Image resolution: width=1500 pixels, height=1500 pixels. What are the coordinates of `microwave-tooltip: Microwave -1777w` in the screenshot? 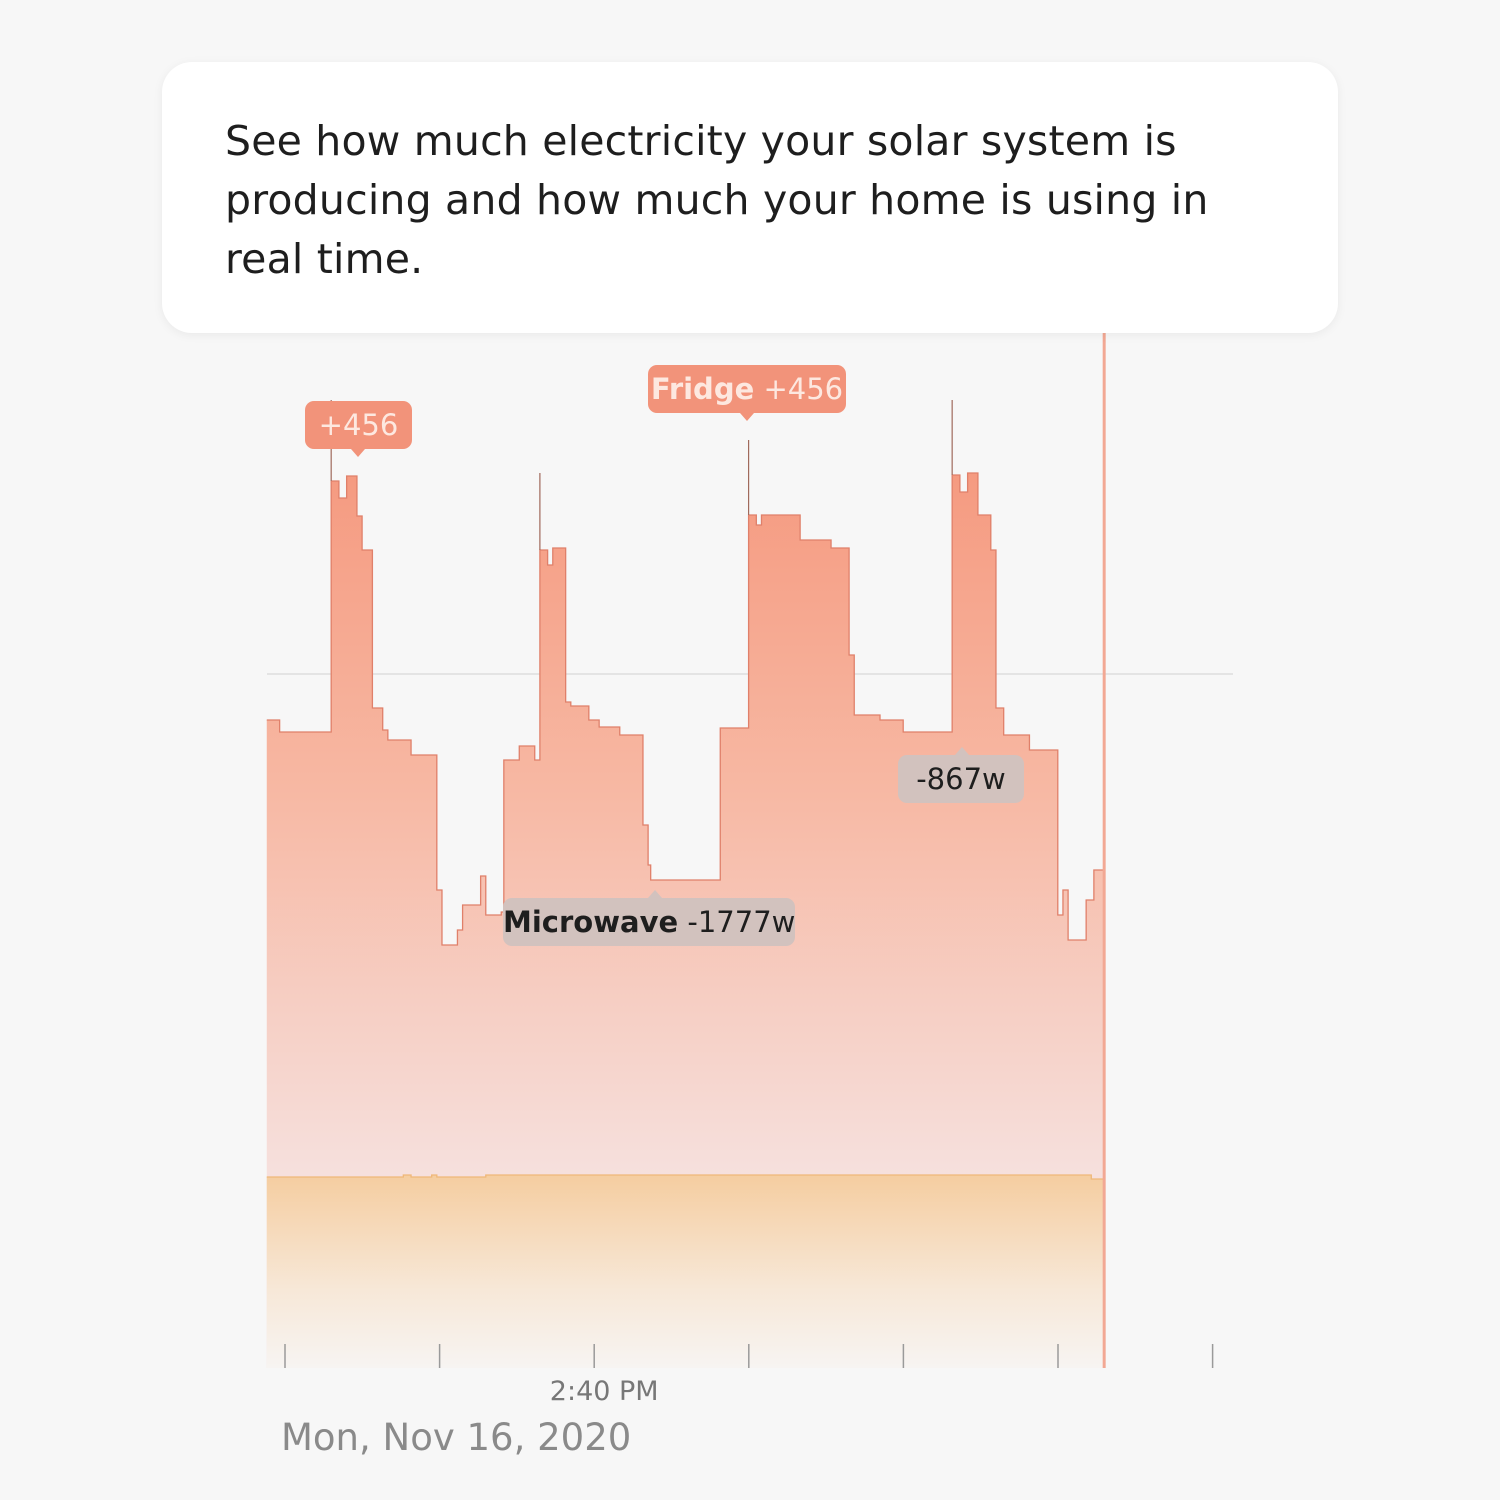 It's located at (649, 918).